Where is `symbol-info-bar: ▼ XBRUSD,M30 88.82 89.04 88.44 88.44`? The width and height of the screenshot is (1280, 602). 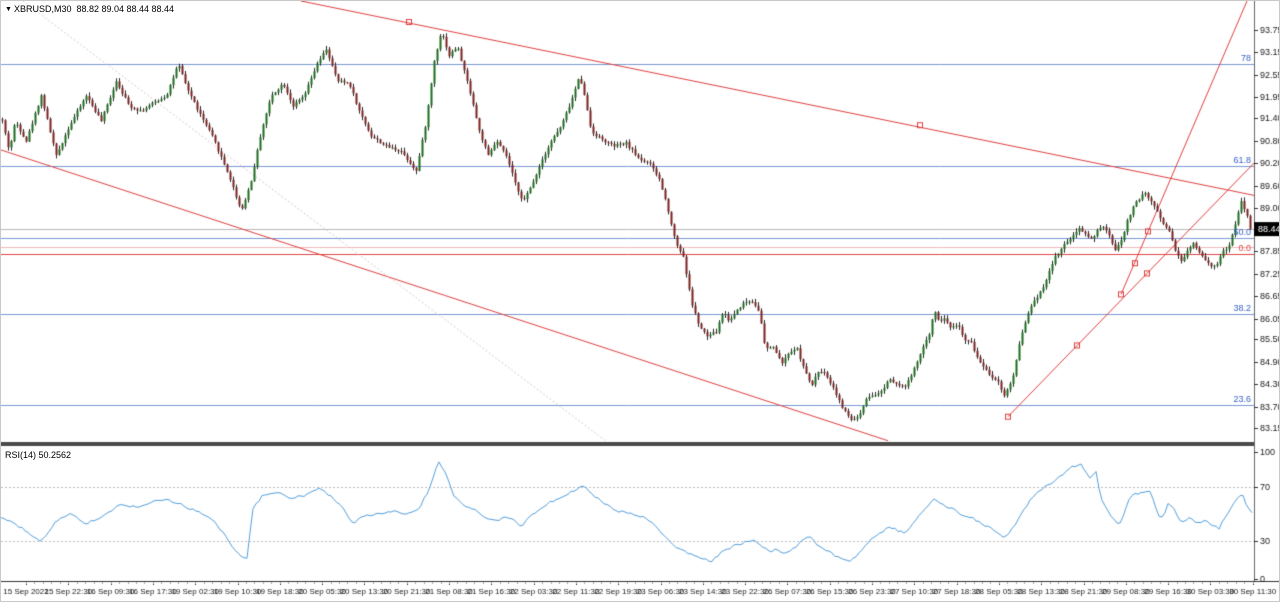
symbol-info-bar: ▼ XBRUSD,M30 88.82 89.04 88.44 88.44 is located at coordinates (89, 9).